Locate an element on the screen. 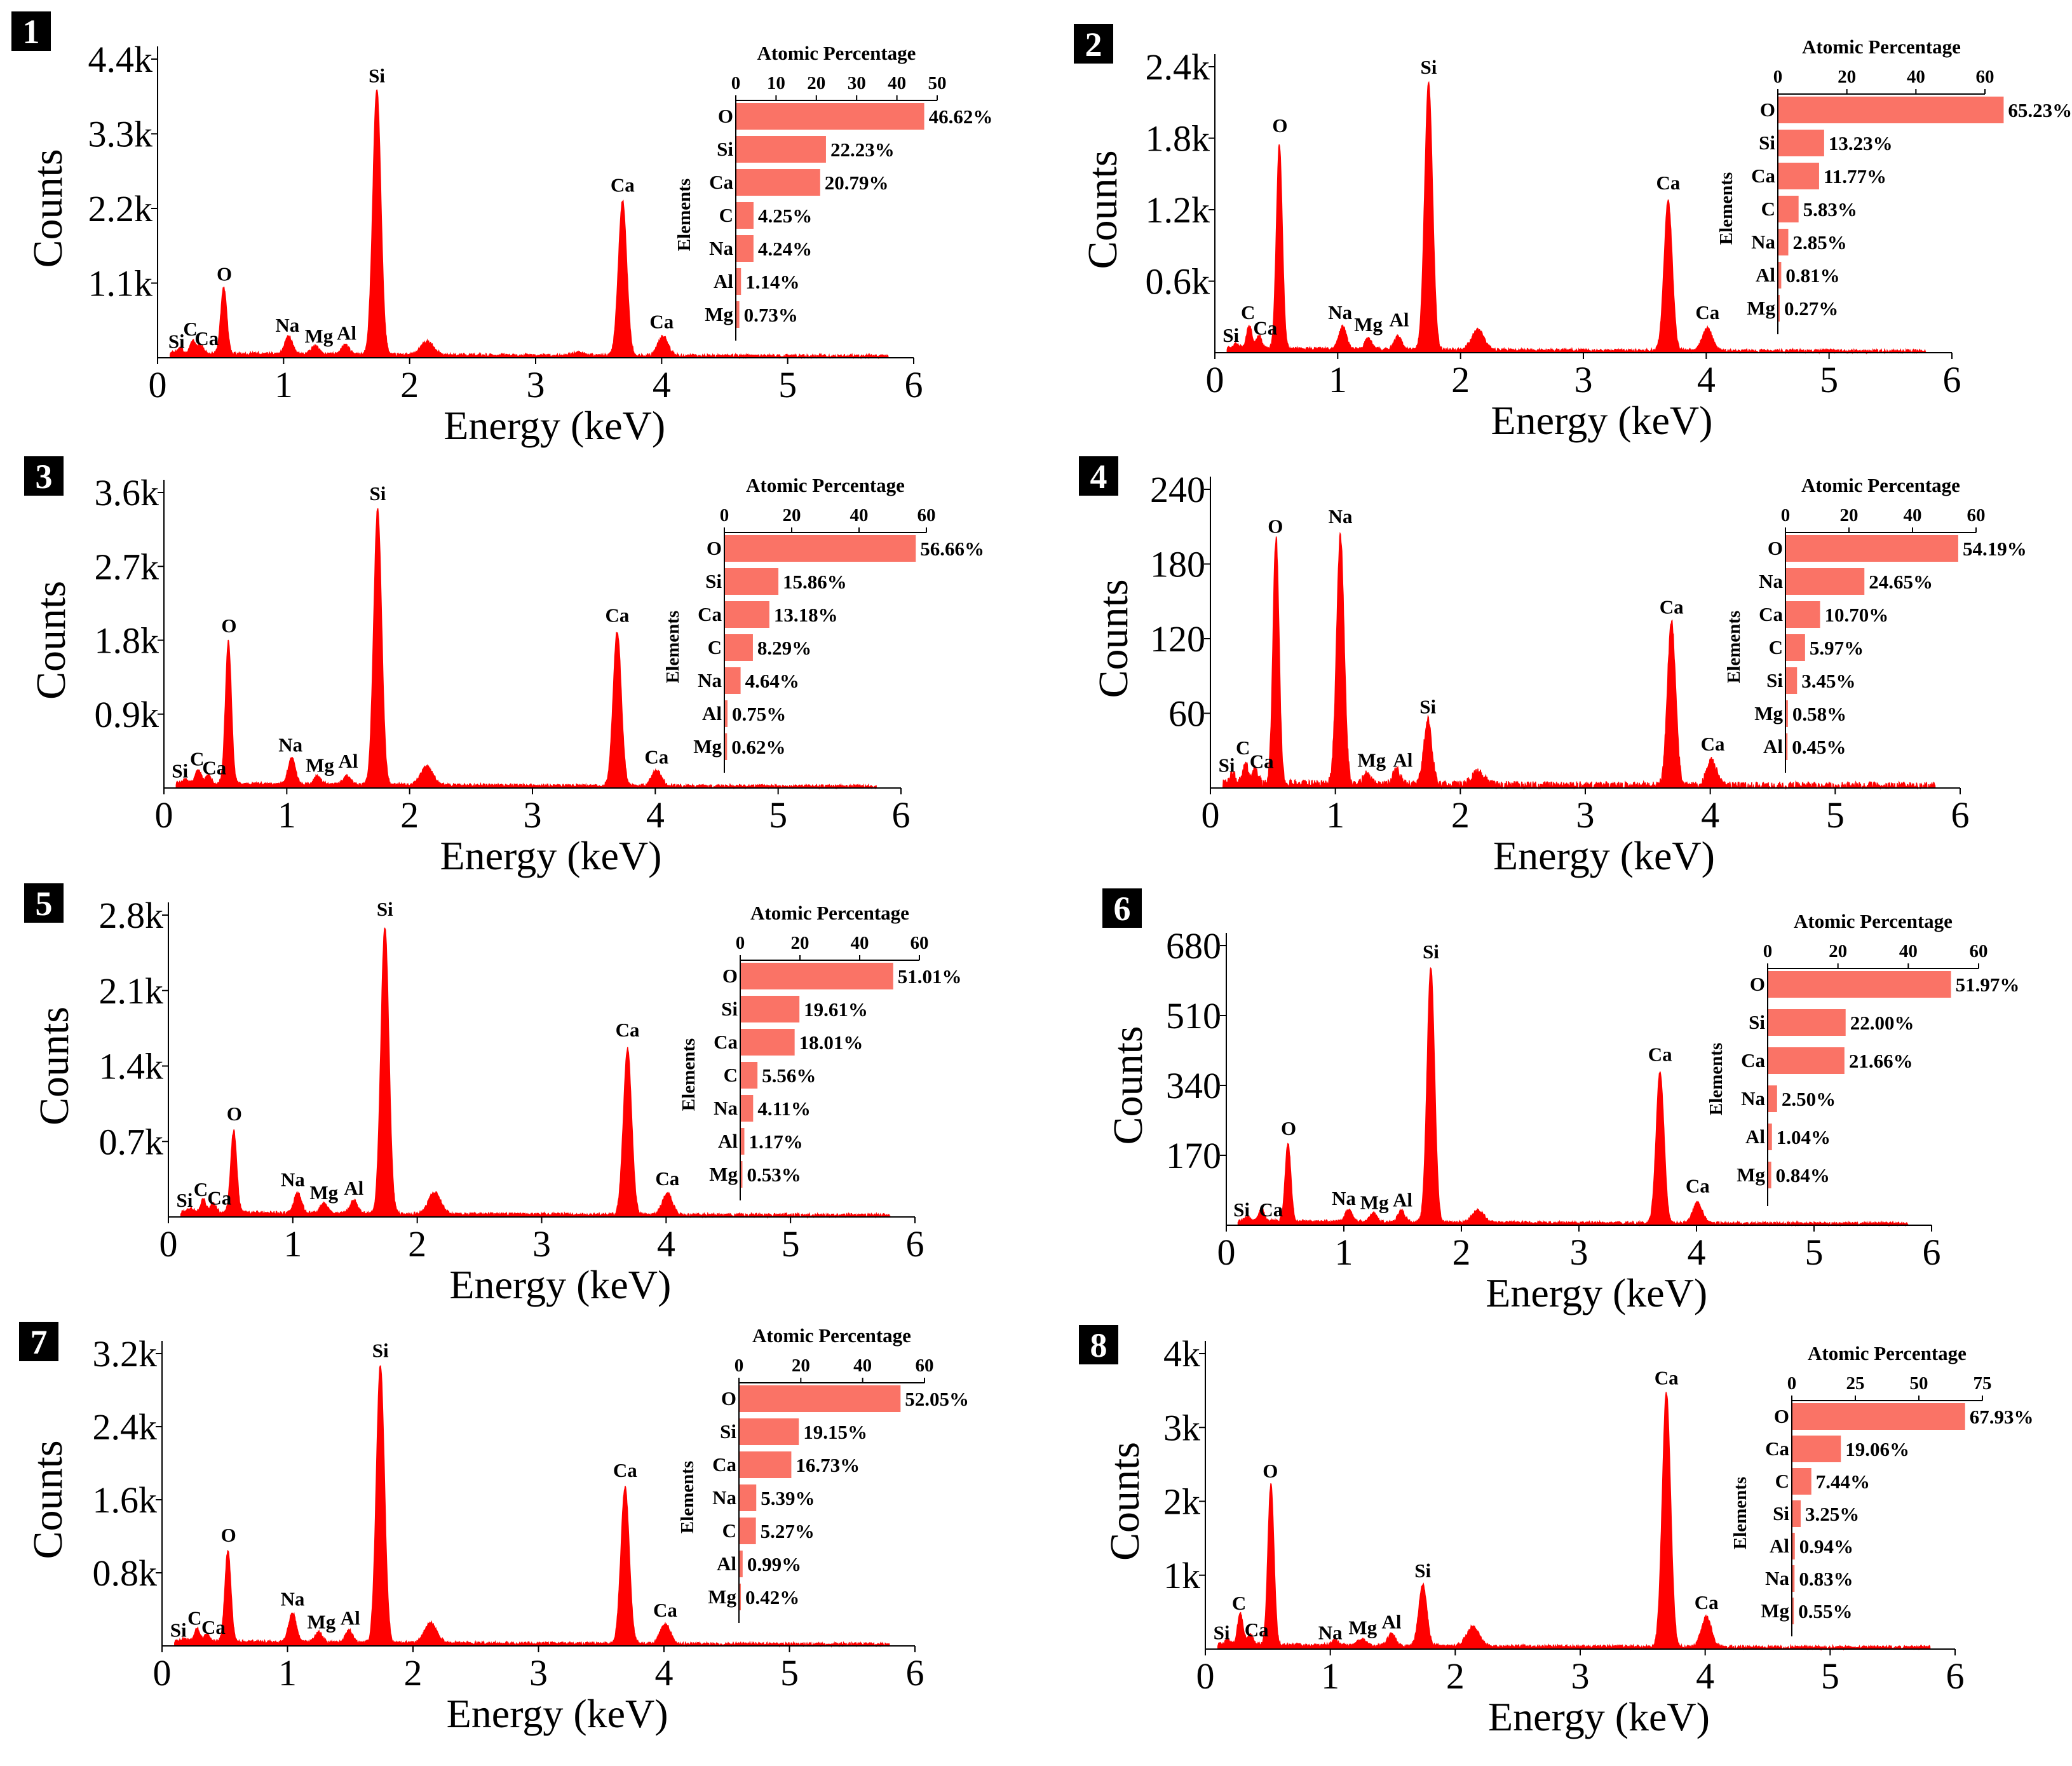 The width and height of the screenshot is (2072, 1766). y-axis-label: Counts is located at coordinates (1128, 1085).